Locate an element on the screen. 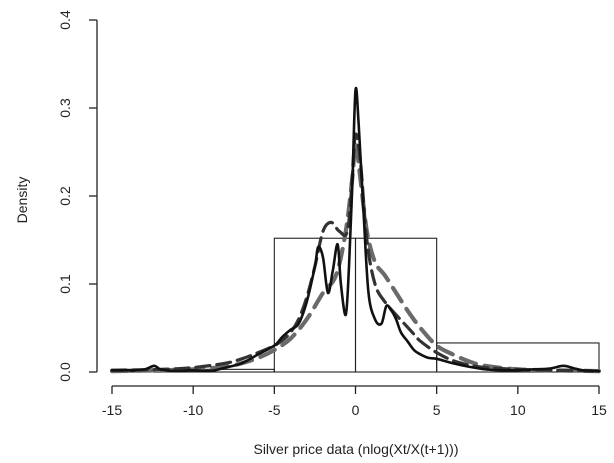 Image resolution: width=614 pixels, height=463 pixels. x-tick-label: 0 is located at coordinates (356, 410).